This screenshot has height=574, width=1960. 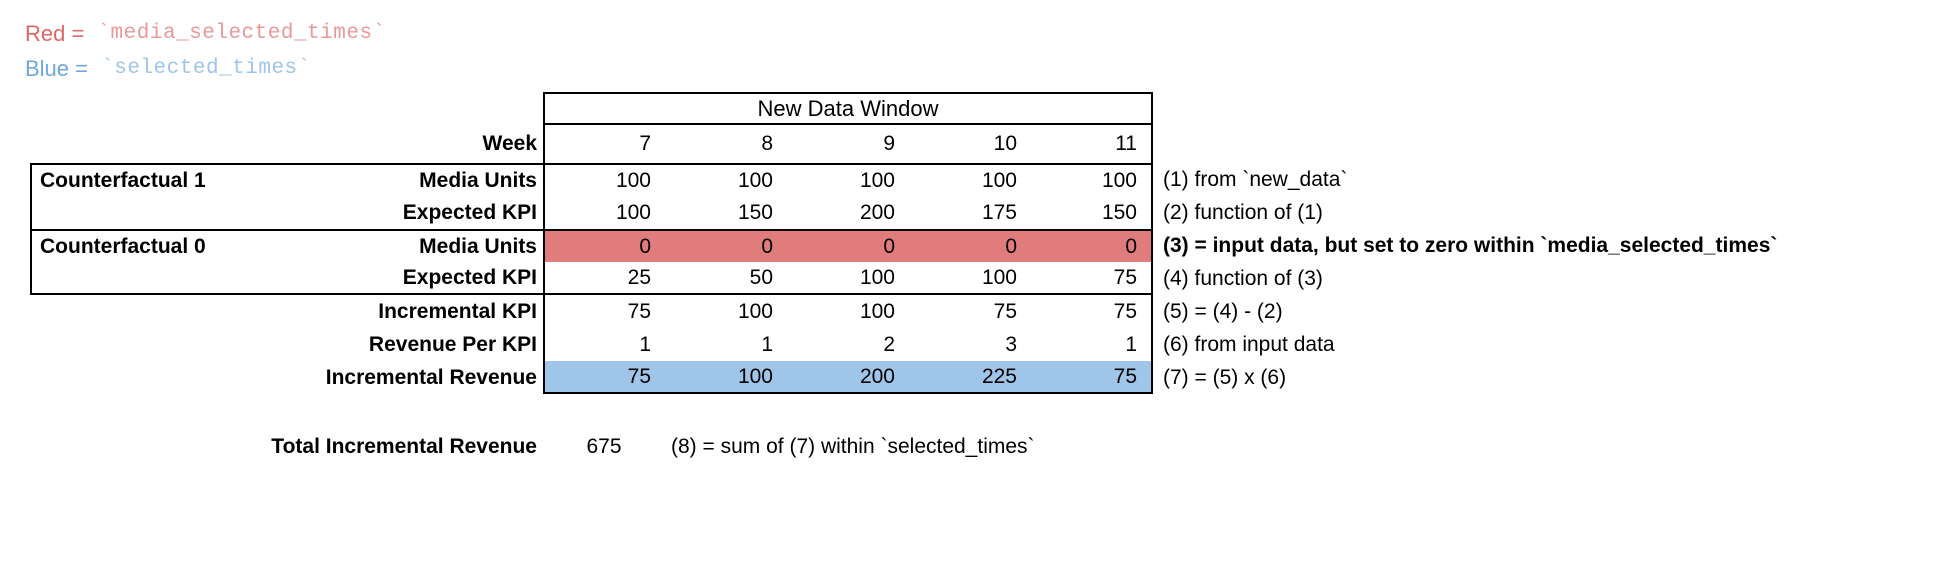 I want to click on row-annotation: (7) = (5) x (6), so click(x=1225, y=377).